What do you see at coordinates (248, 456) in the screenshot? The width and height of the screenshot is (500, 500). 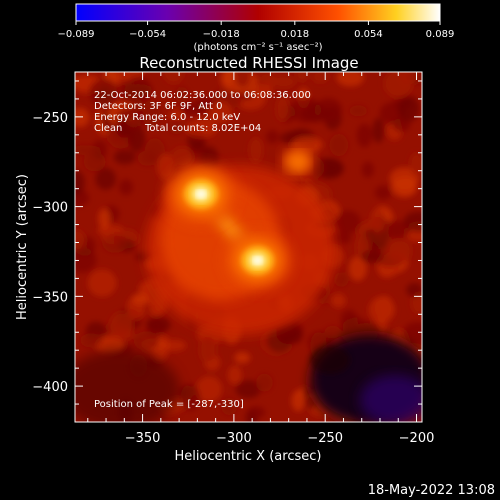 I see `x-axis-label: Heliocentric X (arcsec)` at bounding box center [248, 456].